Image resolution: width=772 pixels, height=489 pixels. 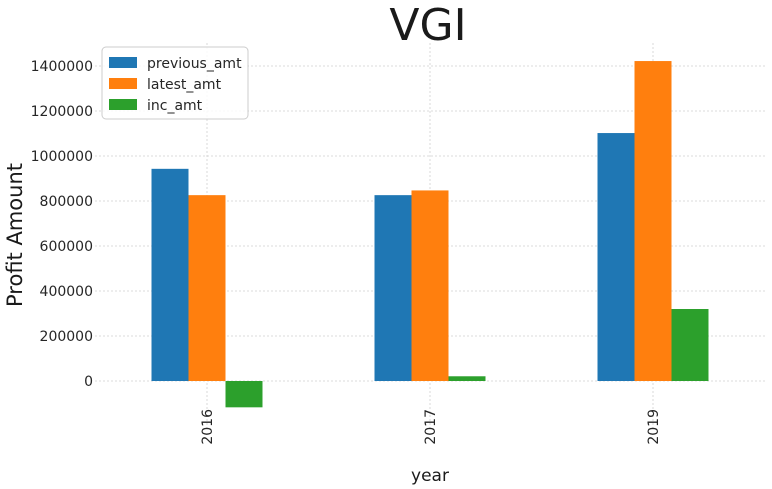 I want to click on y-tick-label: 1400000, so click(x=62, y=67).